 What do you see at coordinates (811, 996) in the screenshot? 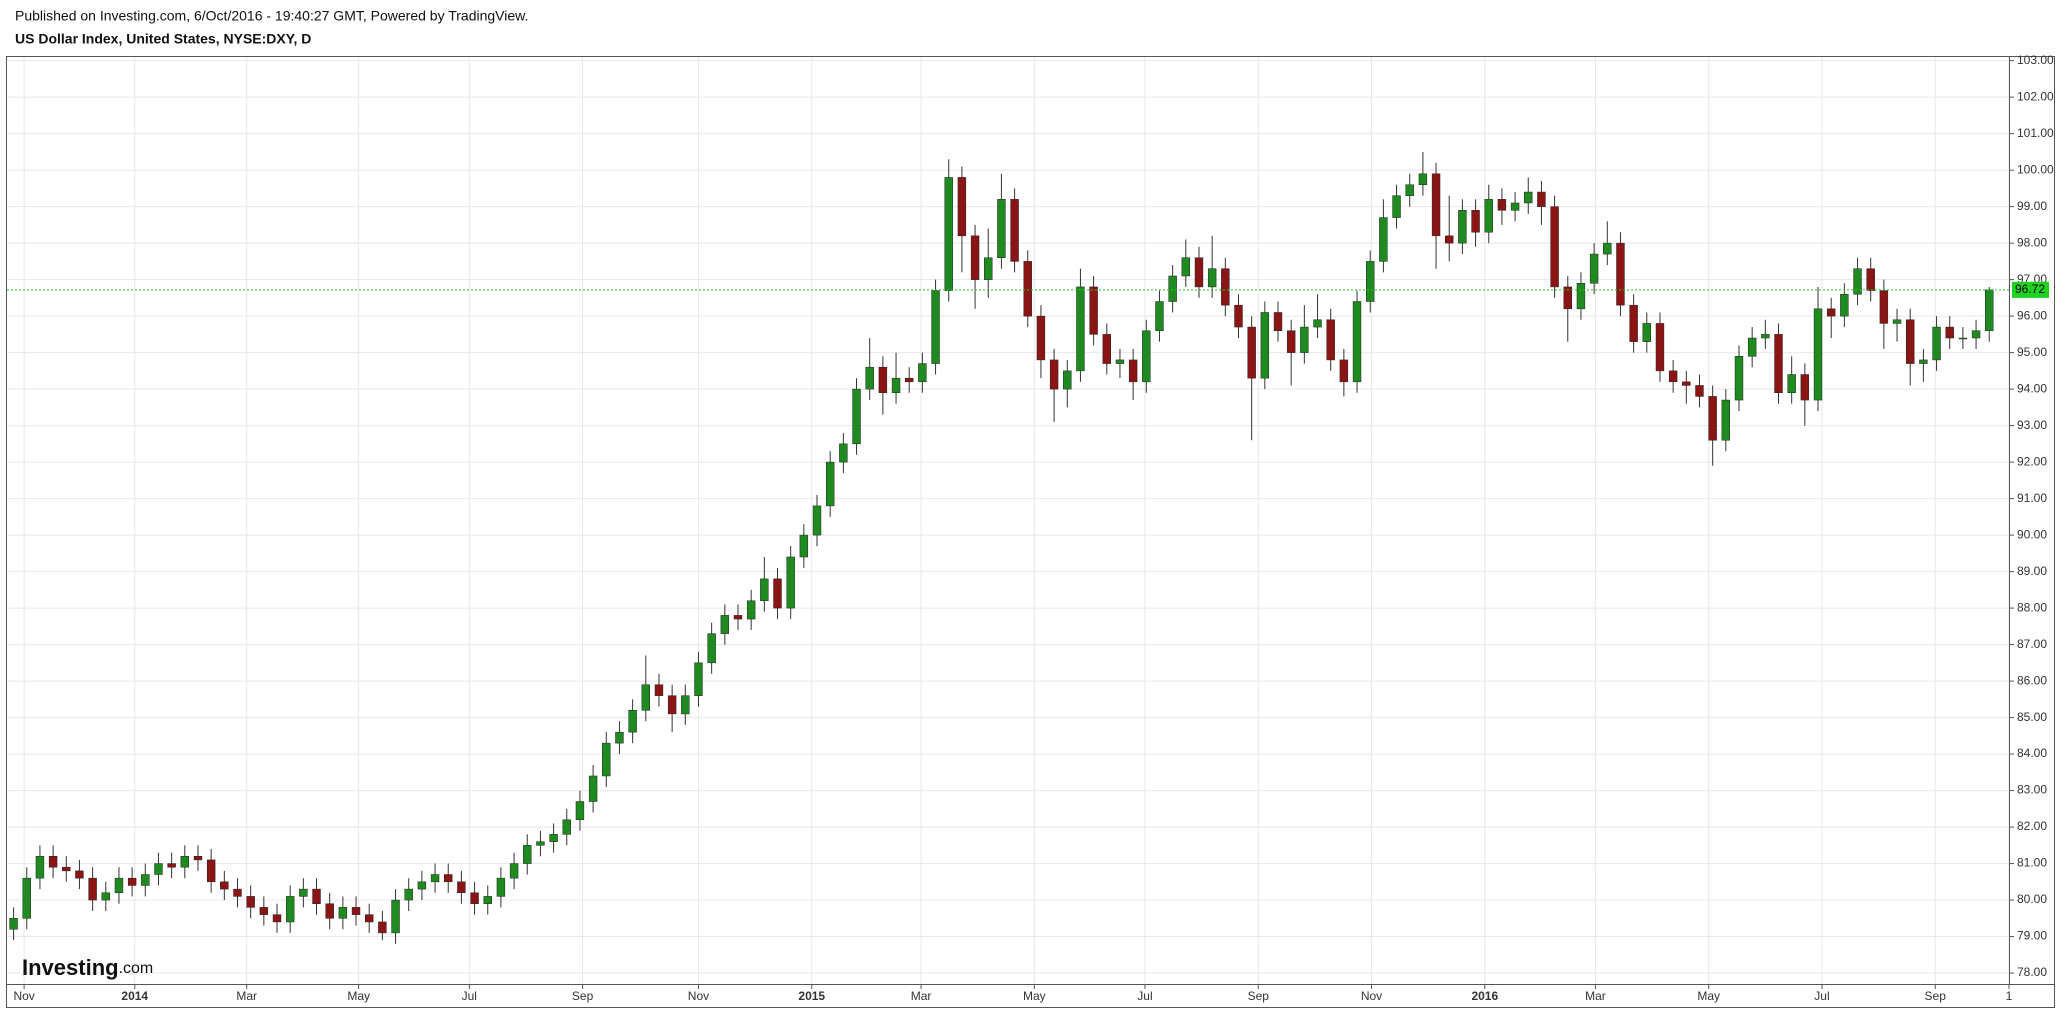
I see `x-tick-label: 2015` at bounding box center [811, 996].